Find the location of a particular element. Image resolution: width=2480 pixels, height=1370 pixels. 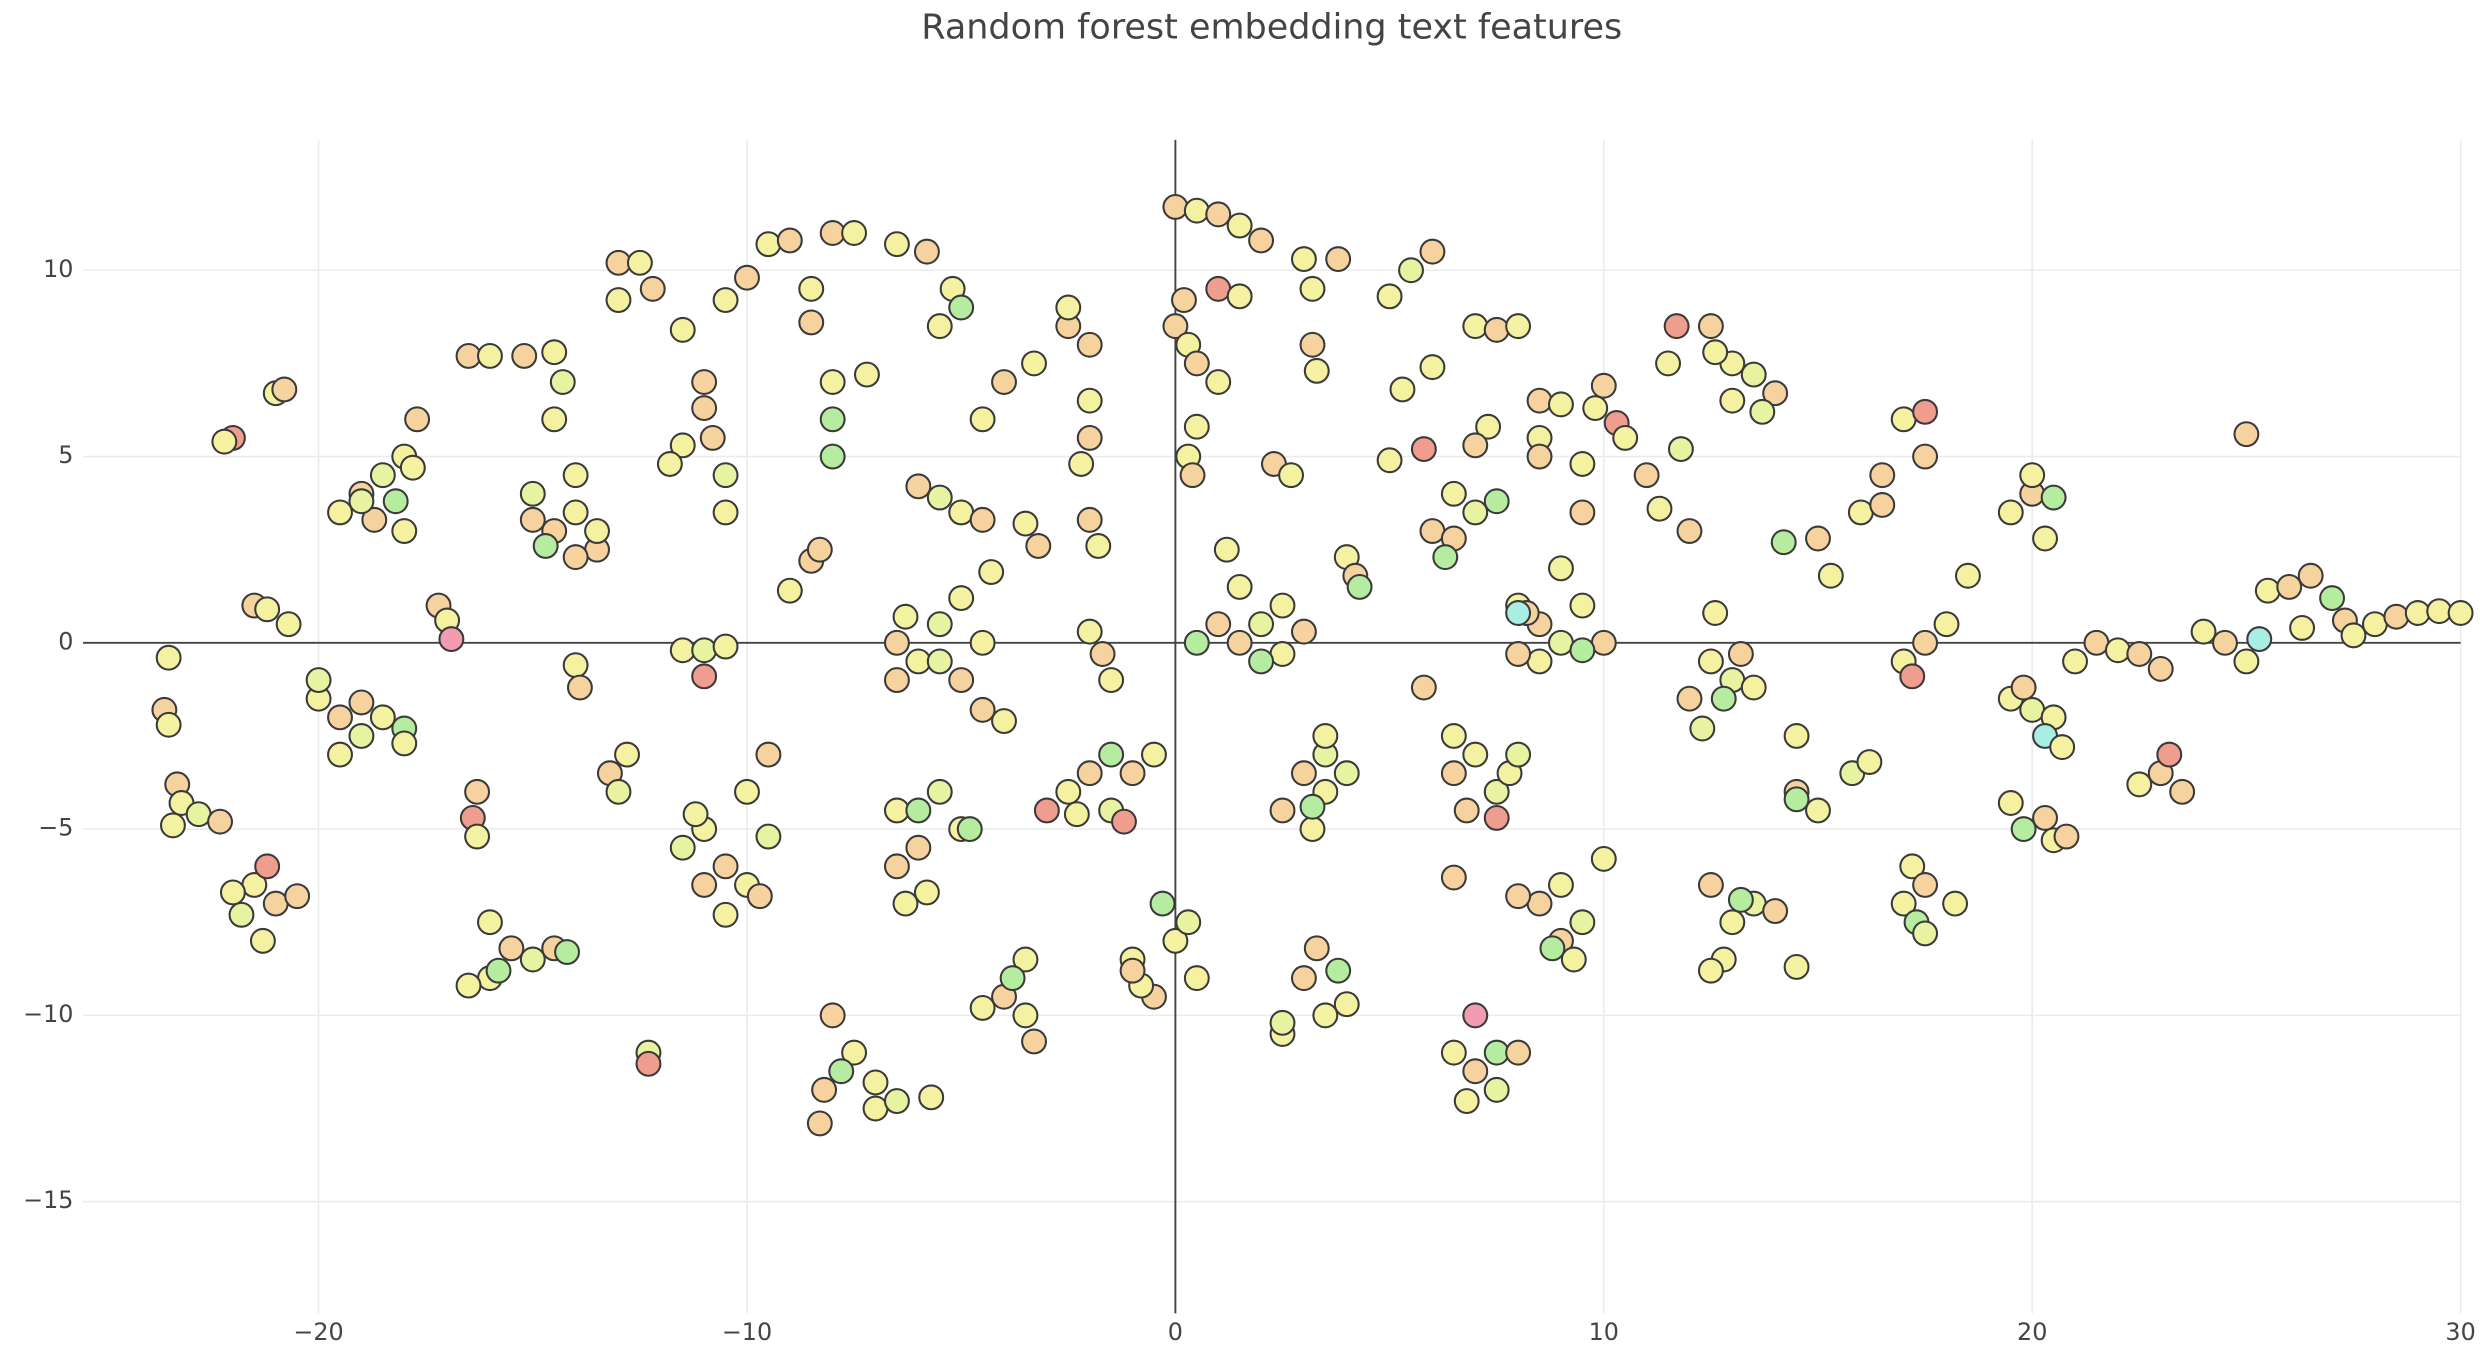

y-tick-label: 0 is located at coordinates (65, 641).